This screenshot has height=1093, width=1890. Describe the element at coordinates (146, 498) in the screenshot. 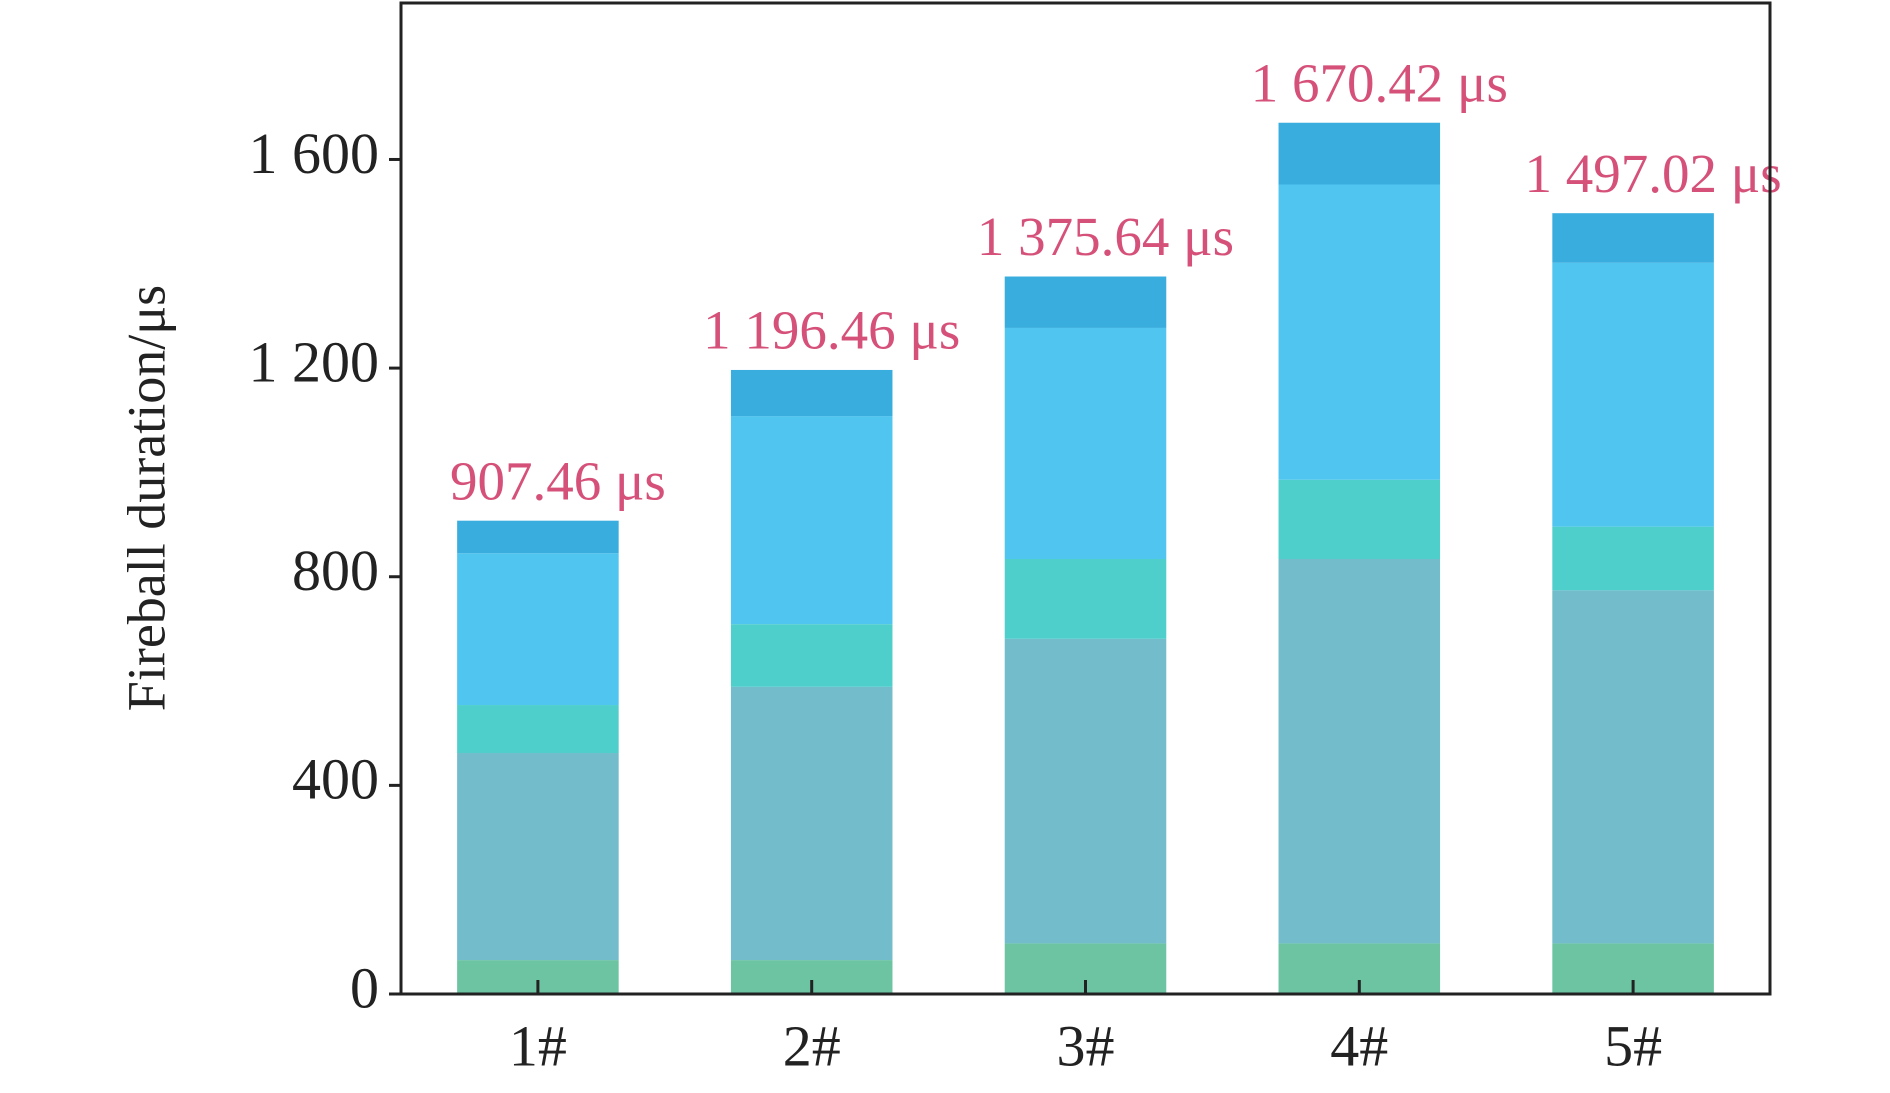

I see `y-axis-title: Fireball duration/μs` at that location.